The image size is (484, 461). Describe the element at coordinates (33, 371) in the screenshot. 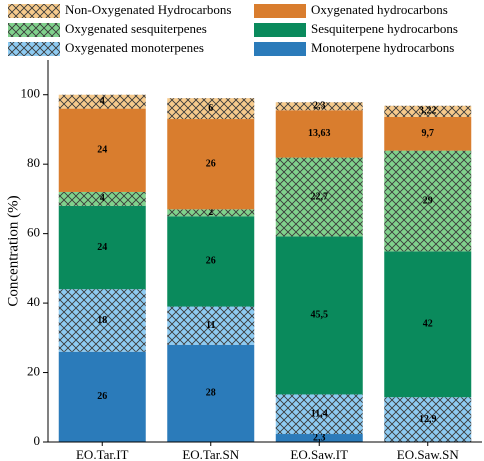

I see `y-tick-label: 20` at that location.